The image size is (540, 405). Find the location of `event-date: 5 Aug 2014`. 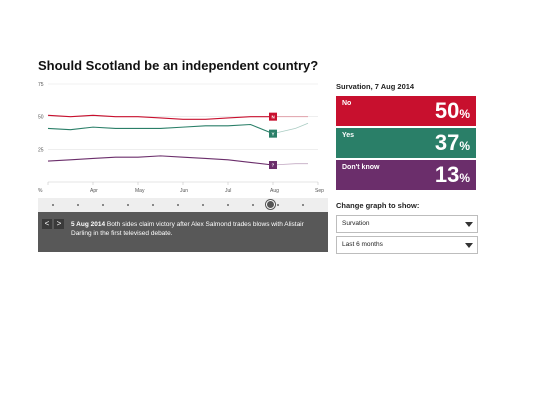

event-date: 5 Aug 2014 is located at coordinates (88, 224).